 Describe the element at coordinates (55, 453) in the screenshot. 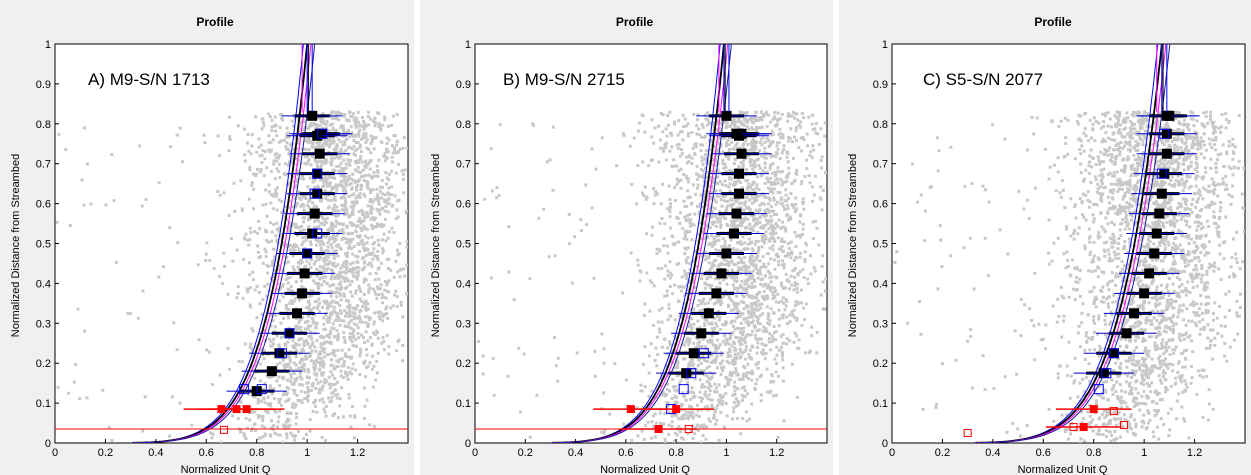

I see `x-tick-label: 0` at that location.